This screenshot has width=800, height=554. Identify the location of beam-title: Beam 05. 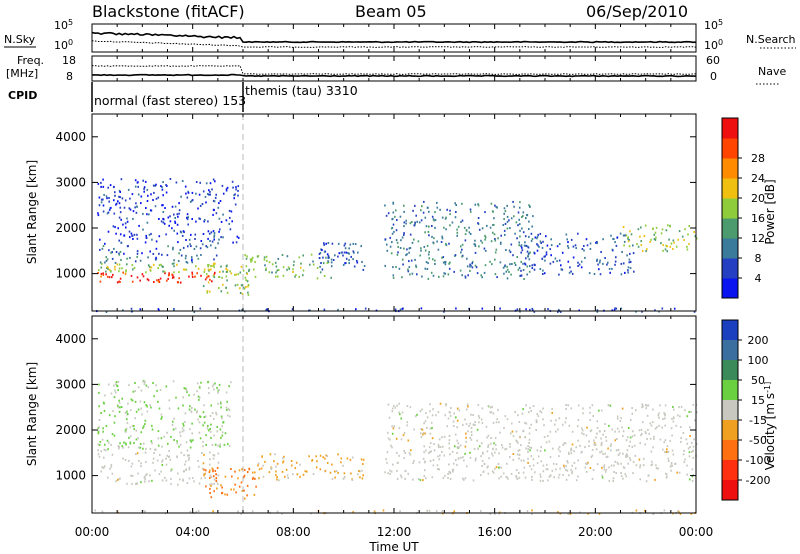
(391, 11).